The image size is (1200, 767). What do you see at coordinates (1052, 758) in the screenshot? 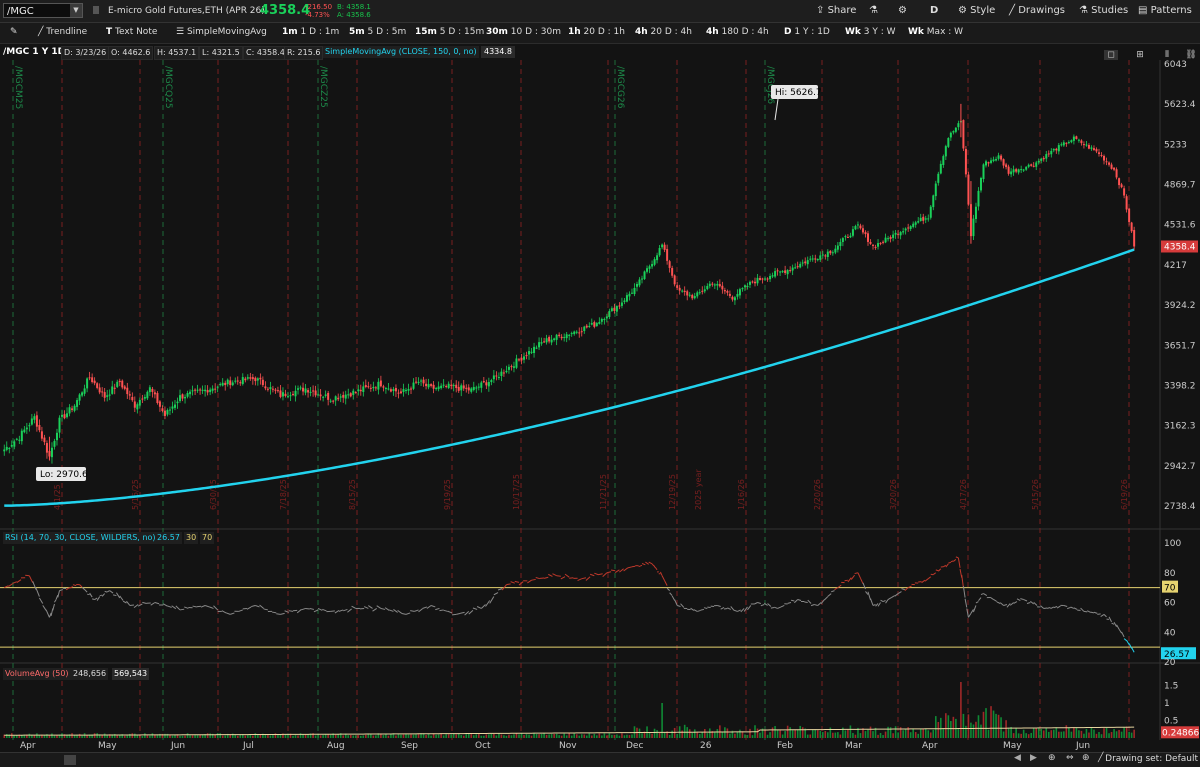
I see `zoom-in-icon: ⊕` at bounding box center [1052, 758].